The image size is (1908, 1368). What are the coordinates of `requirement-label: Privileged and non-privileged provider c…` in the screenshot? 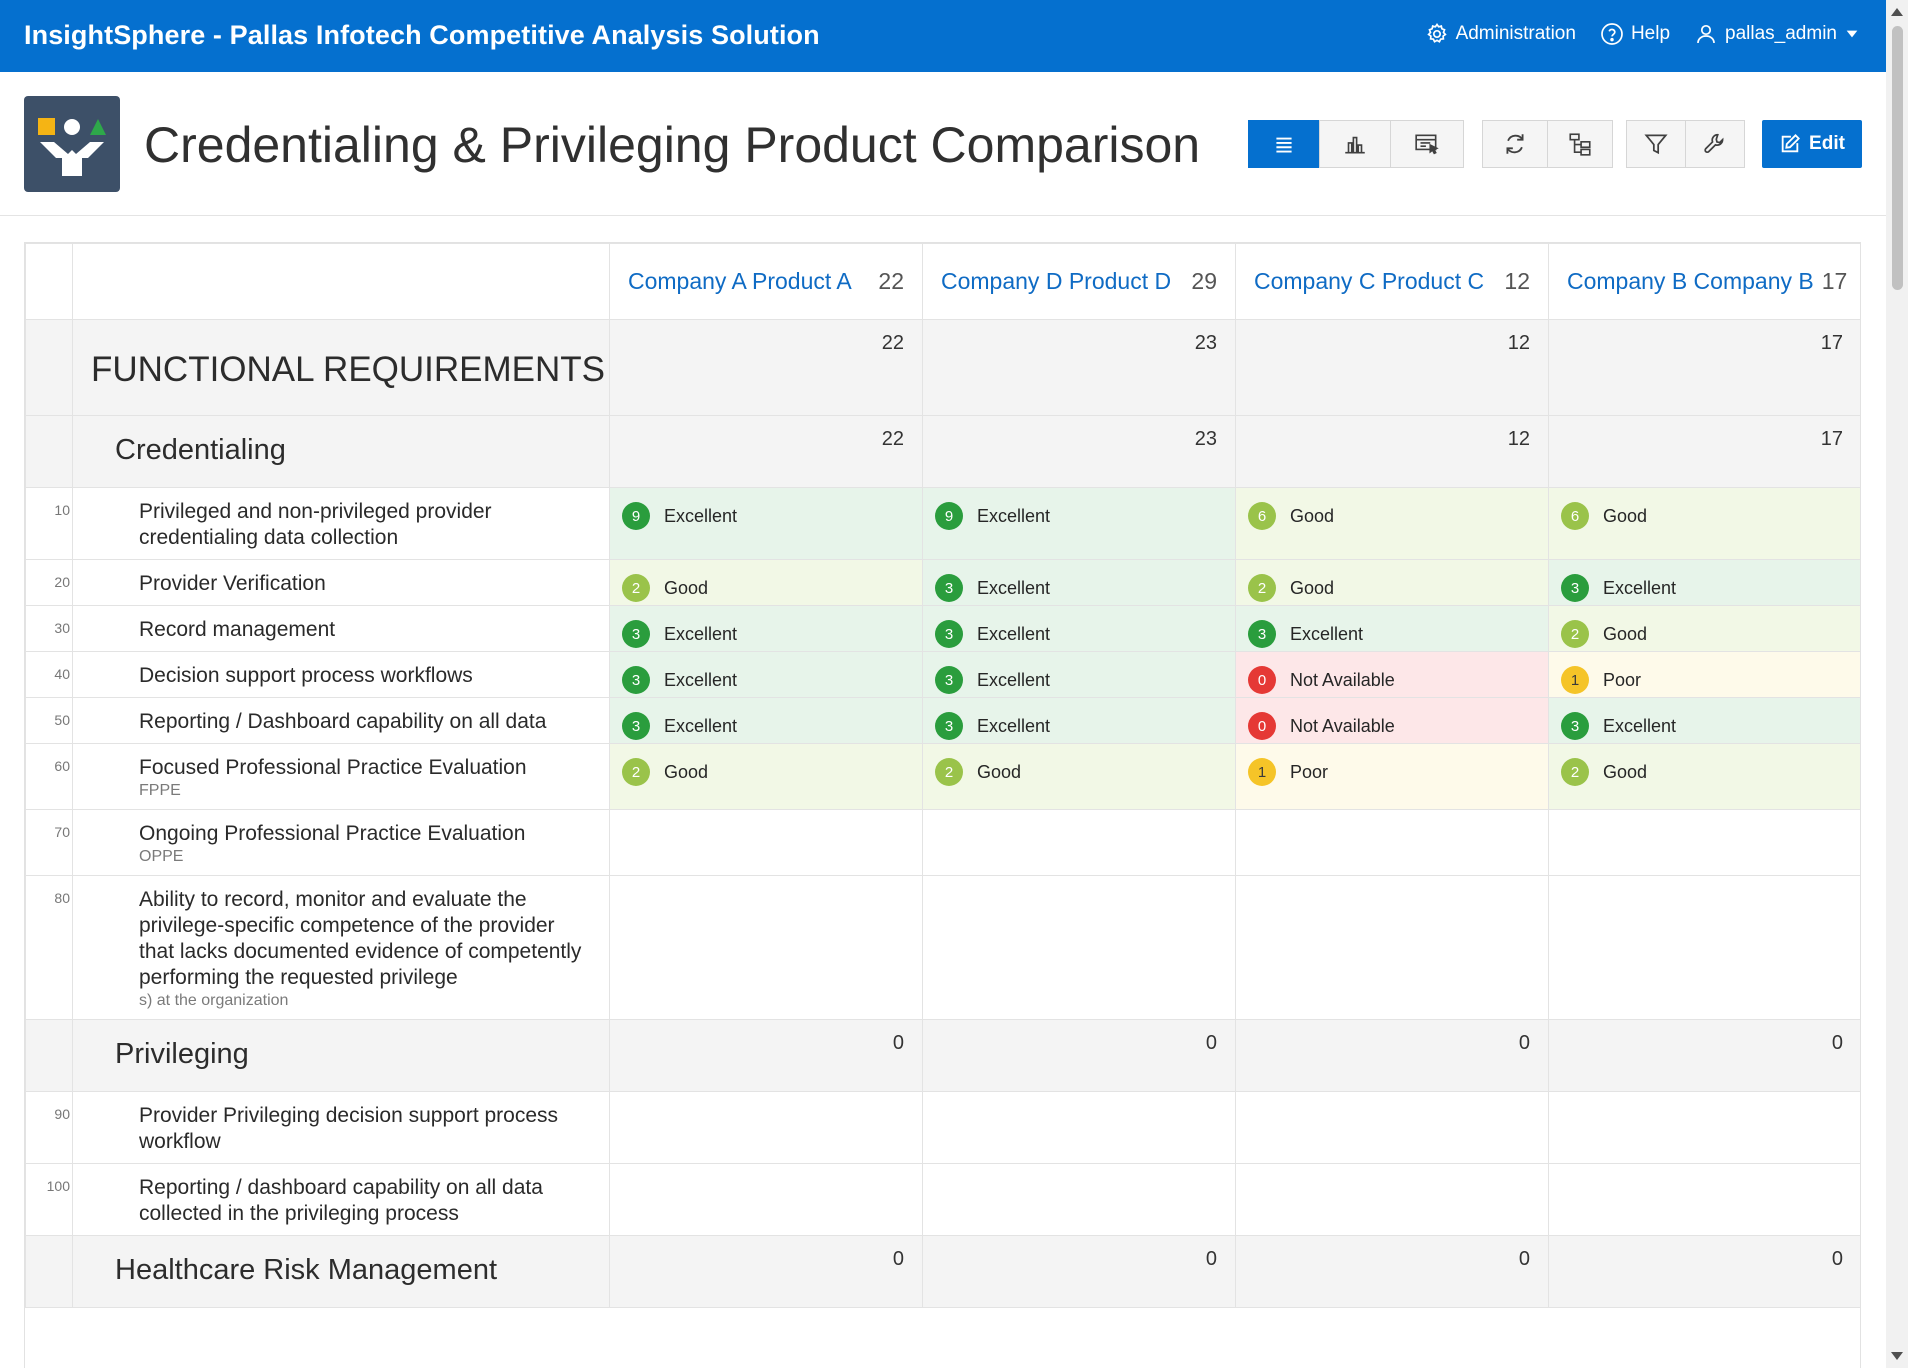 It's located at (315, 524).